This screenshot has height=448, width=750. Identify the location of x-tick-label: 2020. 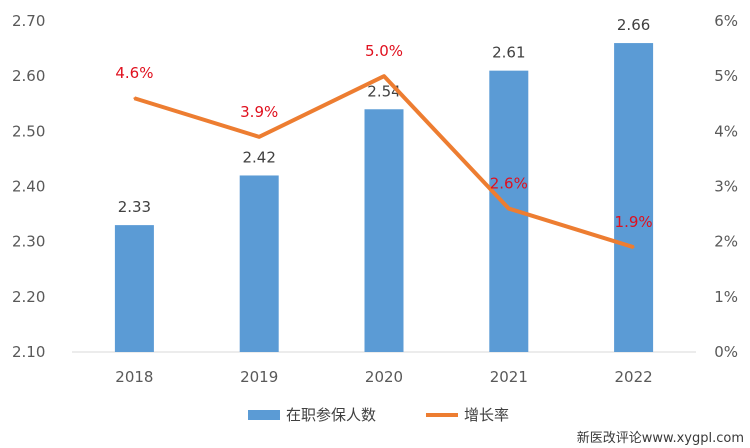
(384, 377).